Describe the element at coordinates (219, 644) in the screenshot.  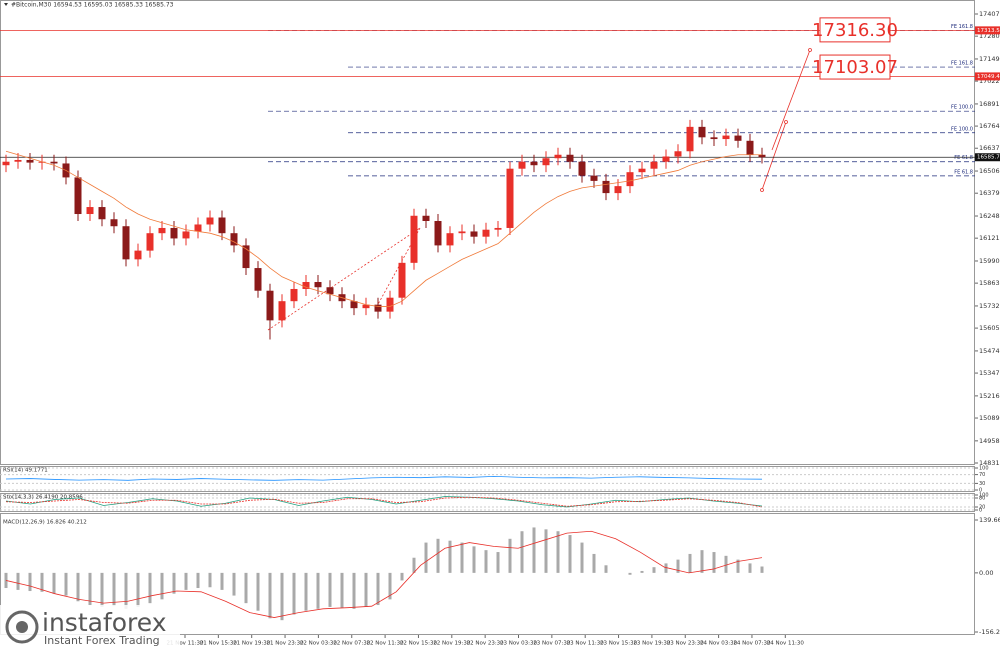
I see `x-tick-label: 21 Nov 15:30` at that location.